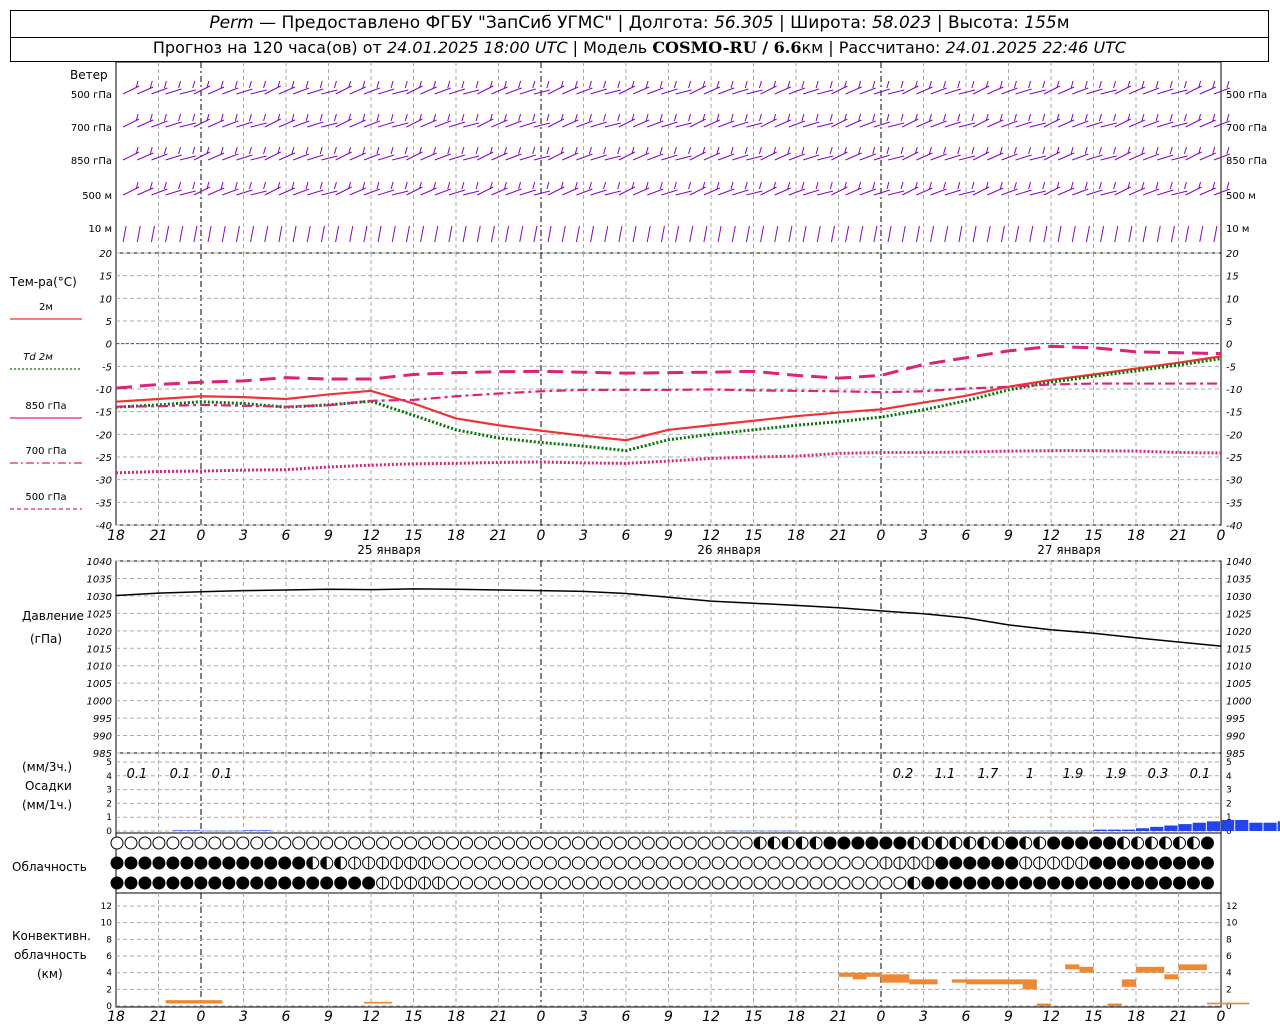  Describe the element at coordinates (388, 550) in the screenshot. I see `day-label: 25 января` at that location.